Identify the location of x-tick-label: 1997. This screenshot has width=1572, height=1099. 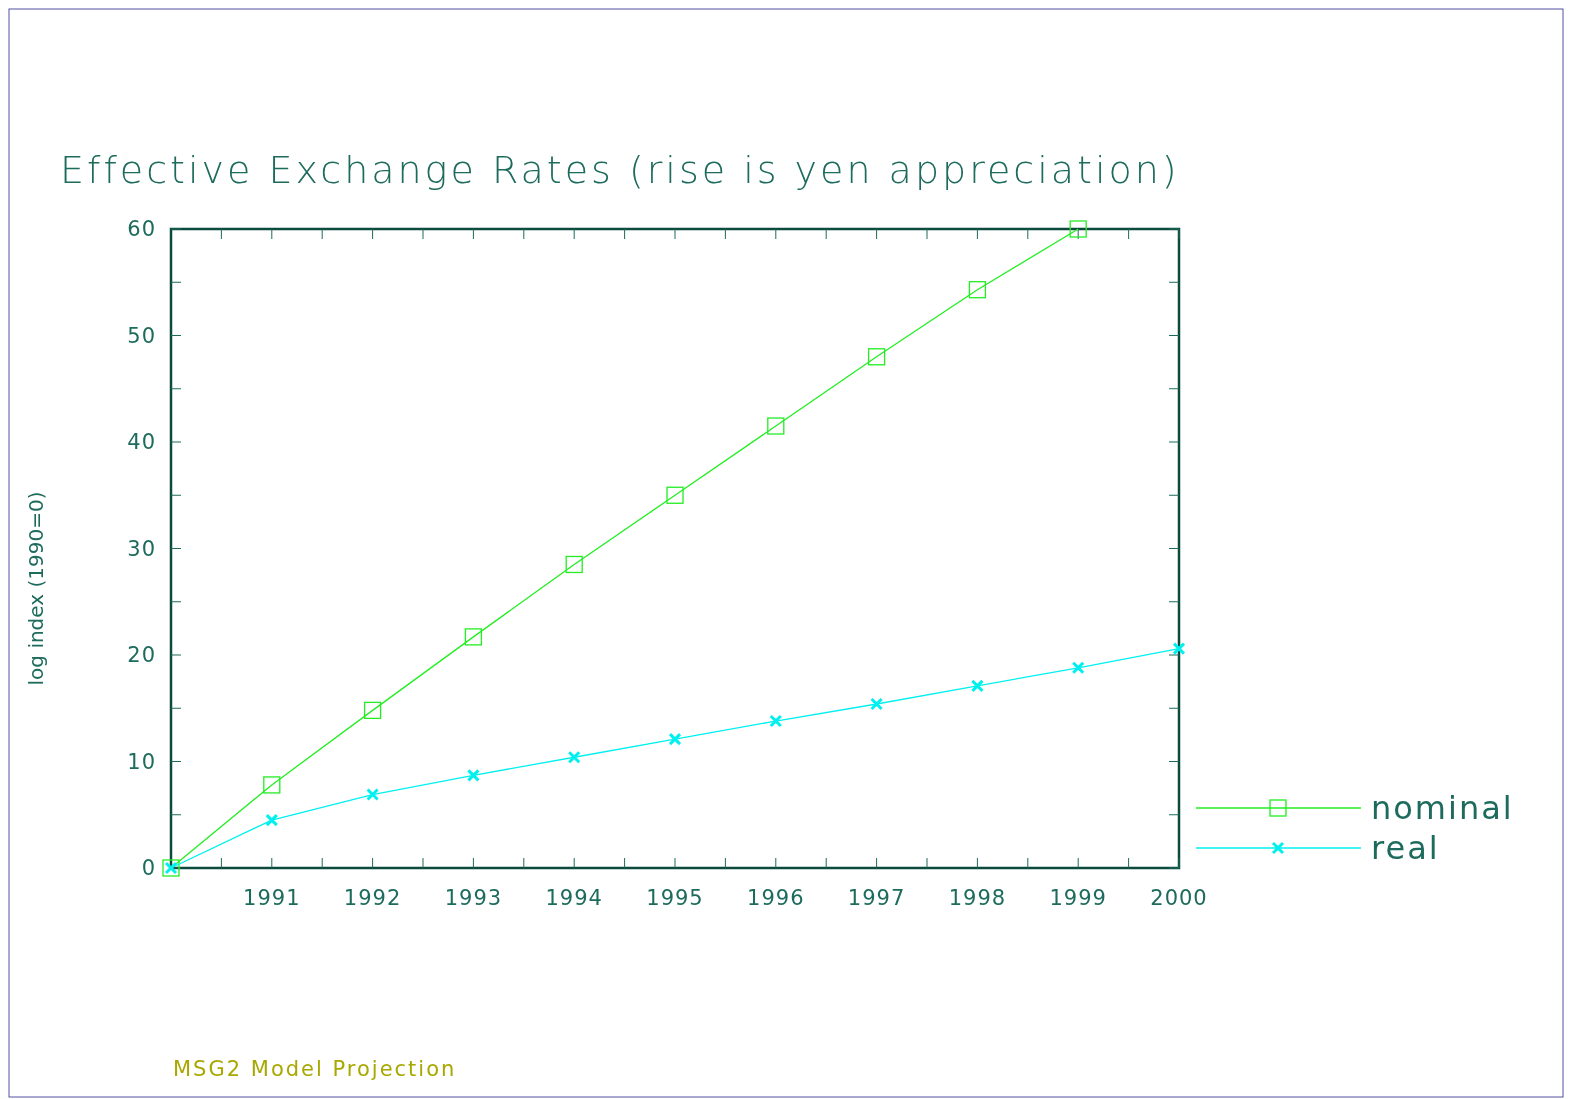
(876, 898).